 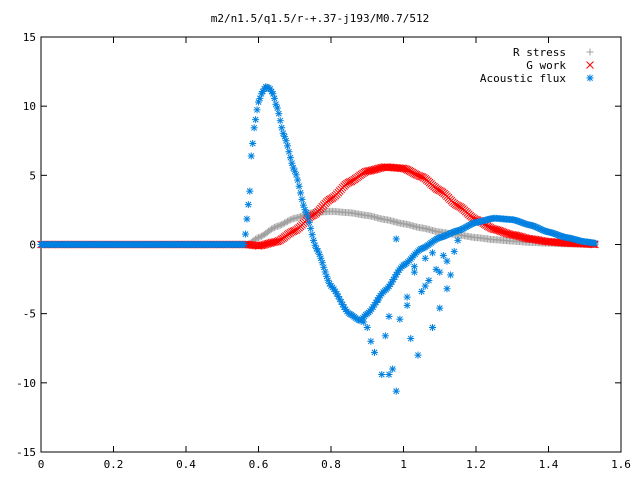 I want to click on x-tick-label: 0.4, so click(x=186, y=464).